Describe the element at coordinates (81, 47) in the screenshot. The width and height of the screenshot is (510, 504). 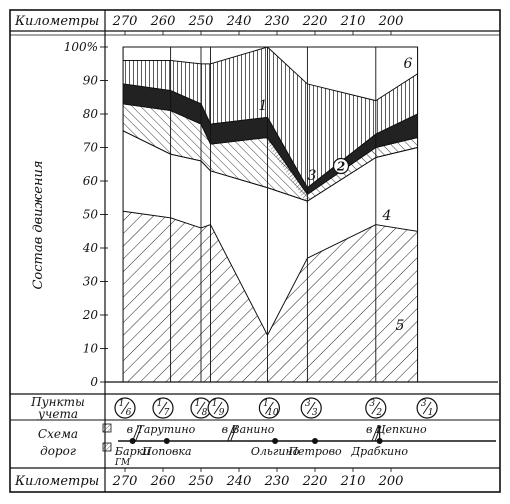
I see `y-tick-label: 100%` at that location.